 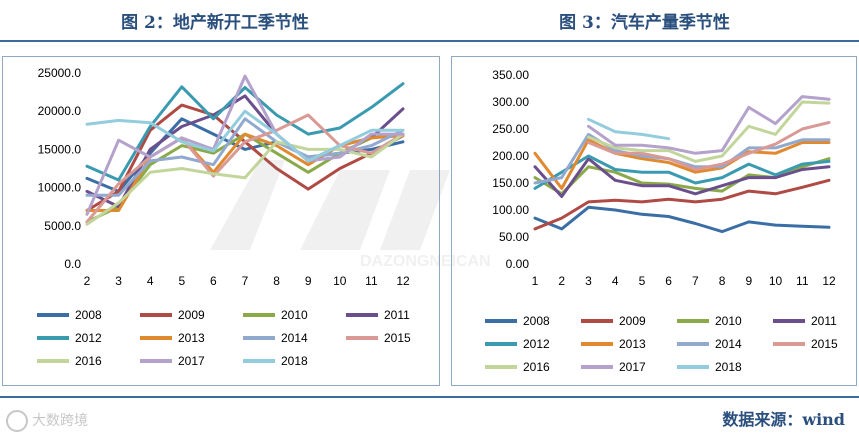 What do you see at coordinates (783, 419) in the screenshot?
I see `data-source: 数据来源：wind` at bounding box center [783, 419].